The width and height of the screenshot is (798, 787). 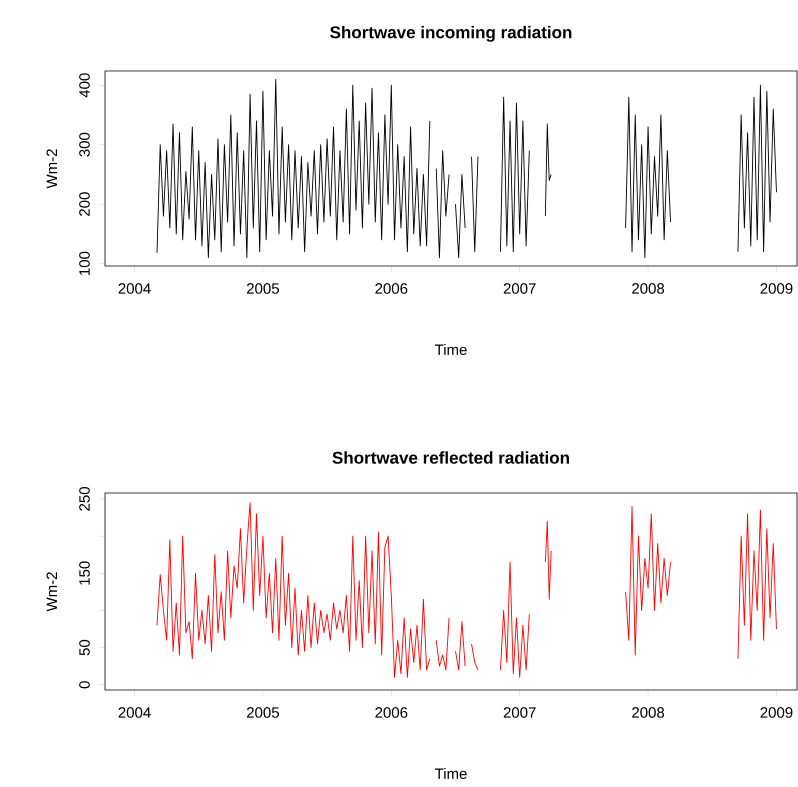 I want to click on y-tick-label: 300, so click(x=84, y=144).